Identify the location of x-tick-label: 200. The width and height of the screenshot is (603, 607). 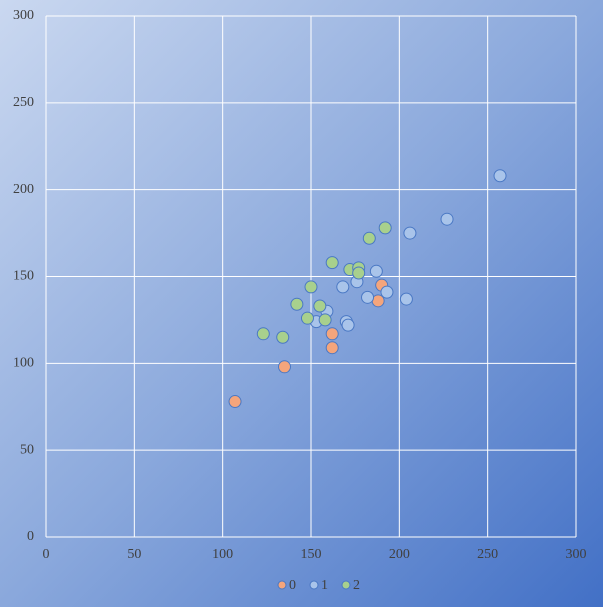
(399, 554).